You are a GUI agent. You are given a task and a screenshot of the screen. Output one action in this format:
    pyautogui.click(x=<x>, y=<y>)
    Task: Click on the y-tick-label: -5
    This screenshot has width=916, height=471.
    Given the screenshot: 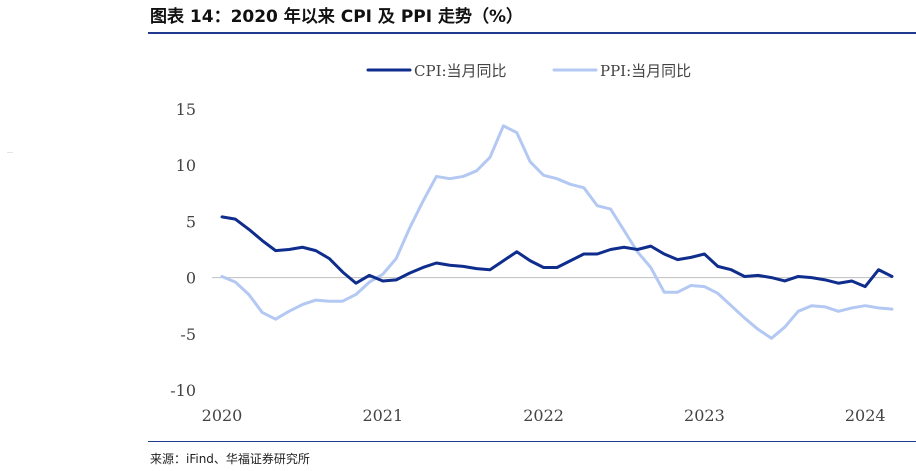 What is the action you would take?
    pyautogui.click(x=188, y=334)
    